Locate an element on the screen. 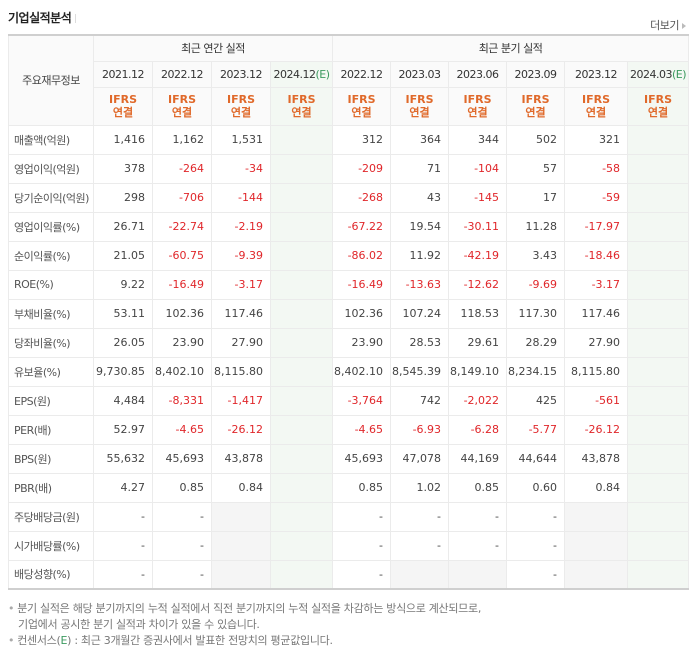 The width and height of the screenshot is (694, 649). period-header: 2023.12 is located at coordinates (596, 74).